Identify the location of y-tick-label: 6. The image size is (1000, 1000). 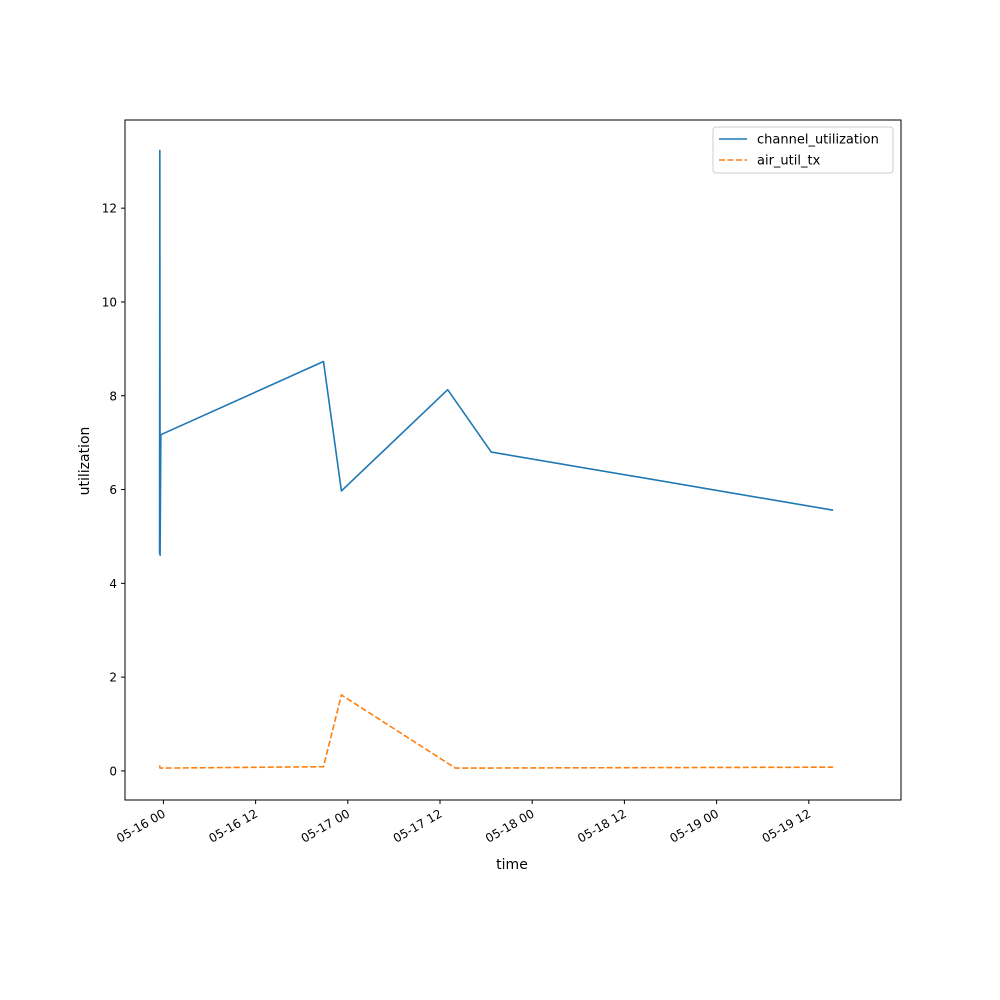
(113, 490).